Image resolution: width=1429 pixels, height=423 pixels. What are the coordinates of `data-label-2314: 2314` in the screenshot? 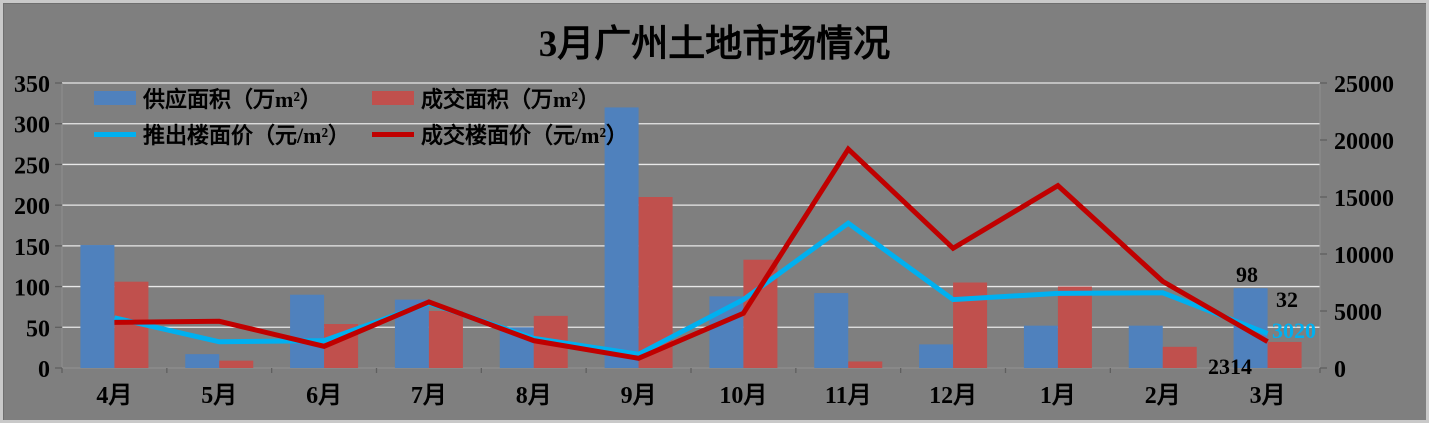 It's located at (1230, 366).